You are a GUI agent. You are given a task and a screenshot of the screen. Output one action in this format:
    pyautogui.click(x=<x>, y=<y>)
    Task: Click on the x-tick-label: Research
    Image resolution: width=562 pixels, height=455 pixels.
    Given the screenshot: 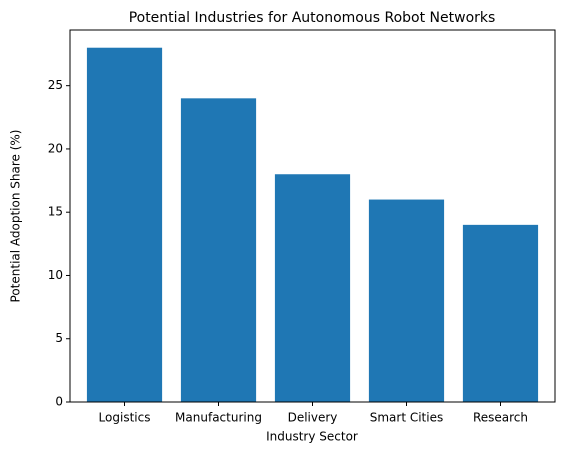 What is the action you would take?
    pyautogui.click(x=500, y=418)
    